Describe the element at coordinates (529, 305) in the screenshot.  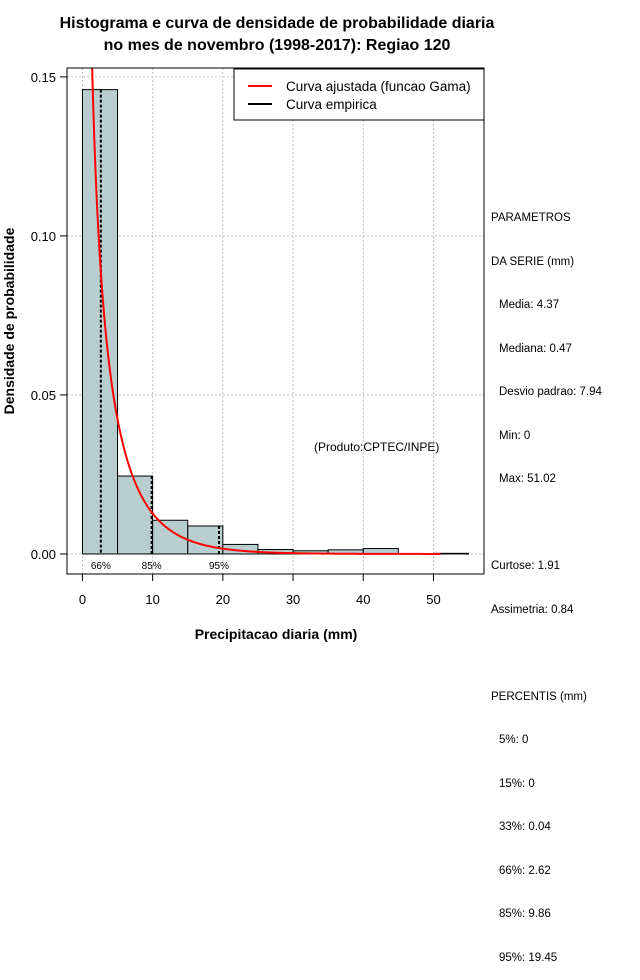
I see `stat-media: Media: 4.37` at that location.